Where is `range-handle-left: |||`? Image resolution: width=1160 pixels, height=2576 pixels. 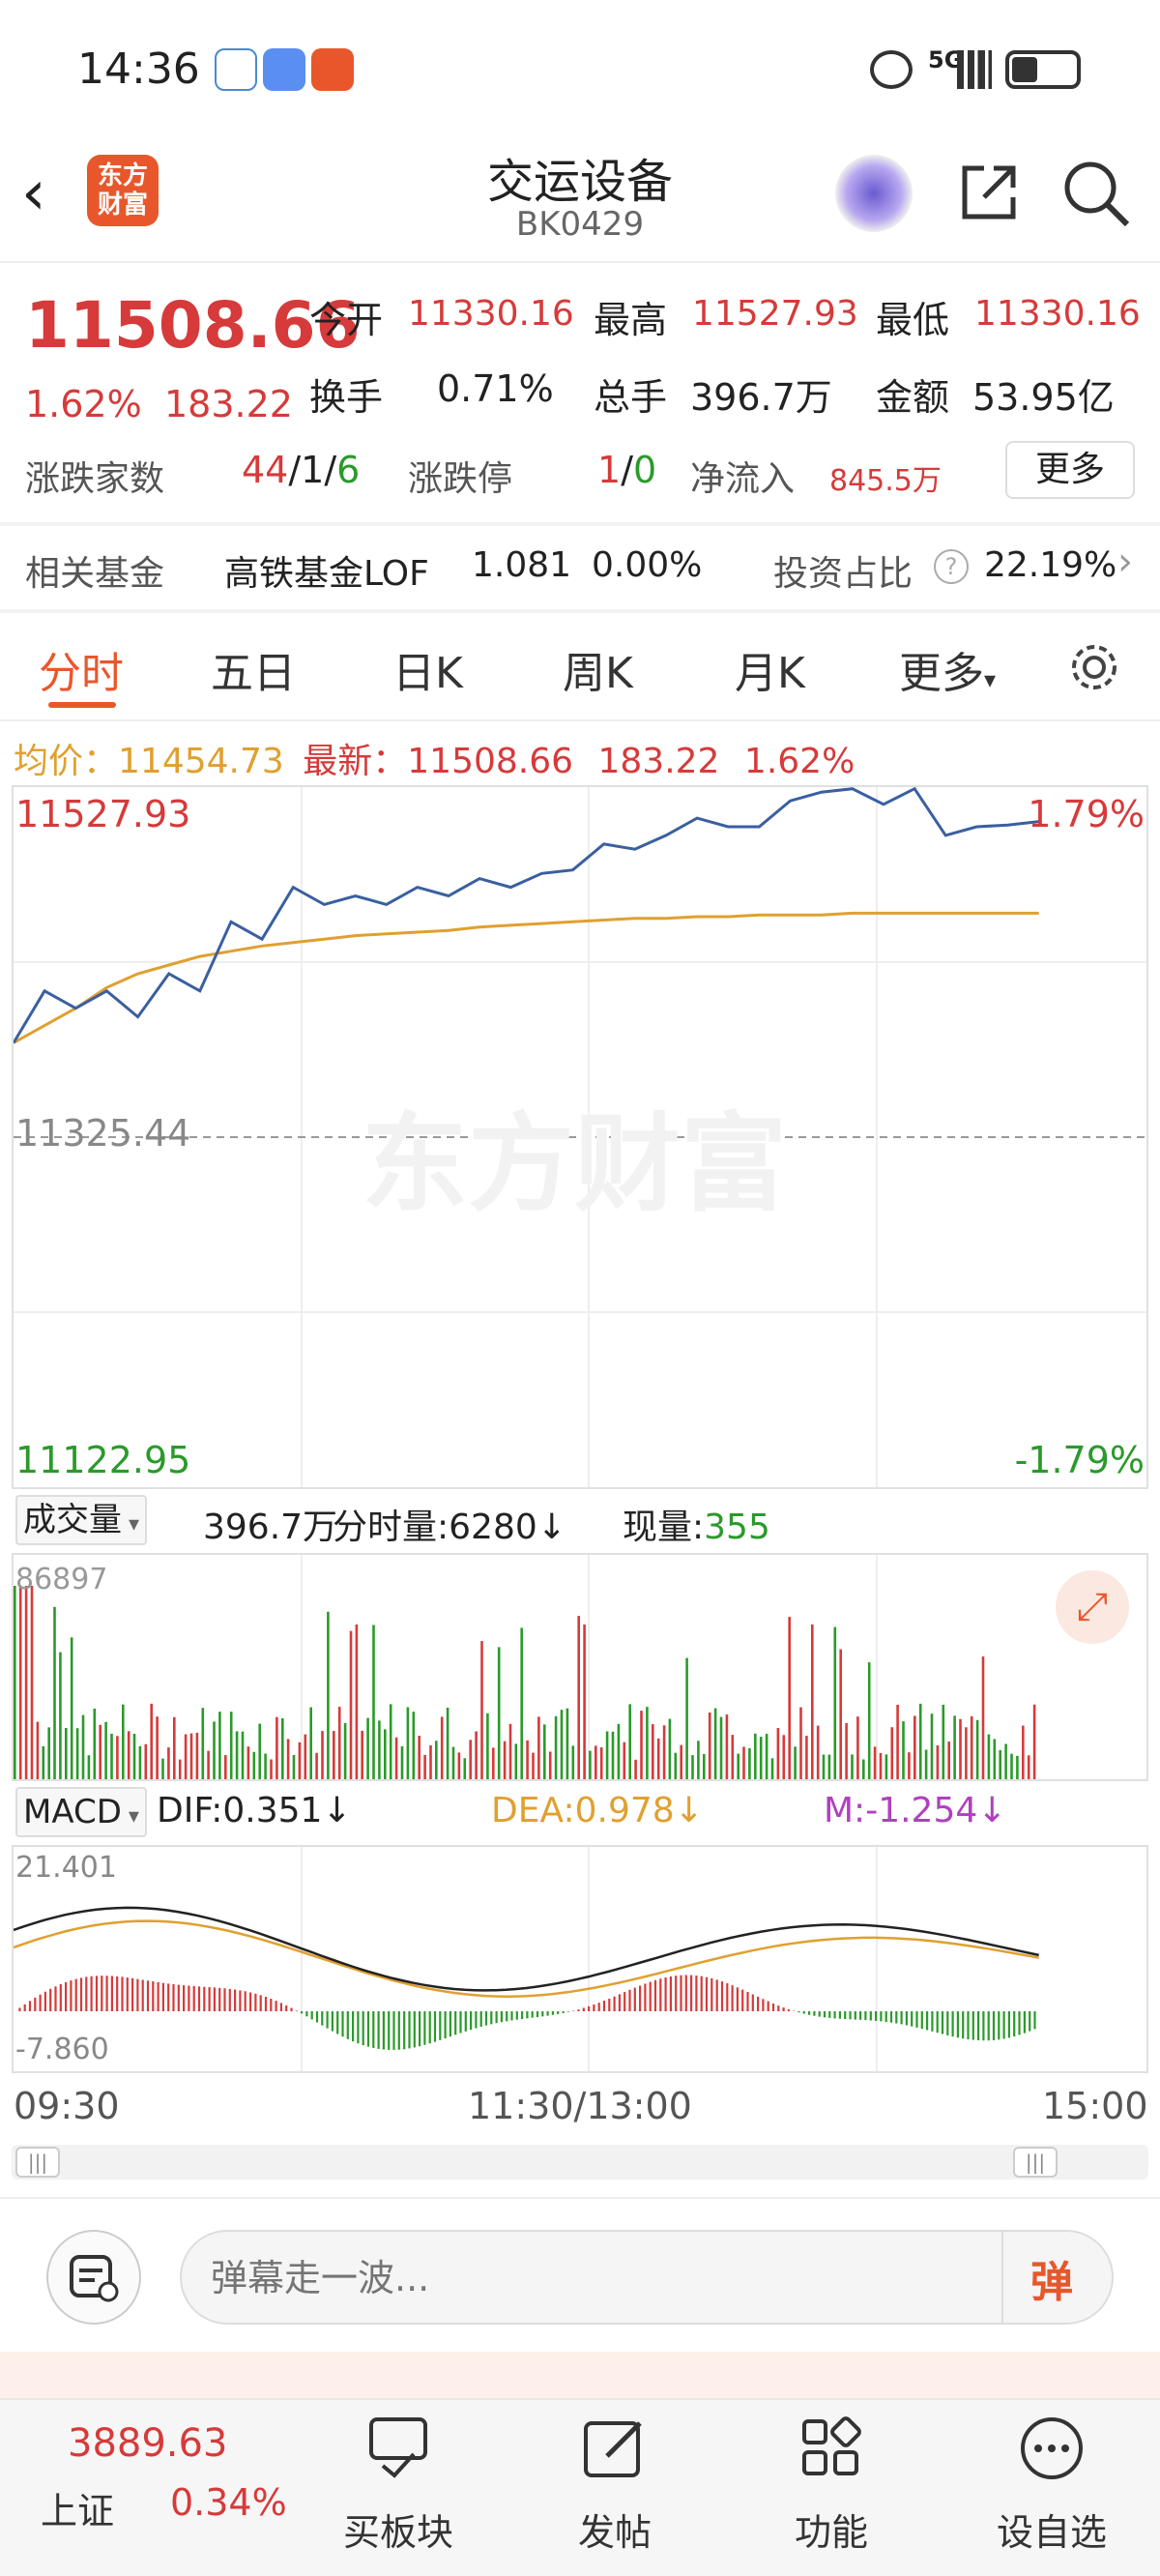
range-handle-left: ||| is located at coordinates (37, 2162).